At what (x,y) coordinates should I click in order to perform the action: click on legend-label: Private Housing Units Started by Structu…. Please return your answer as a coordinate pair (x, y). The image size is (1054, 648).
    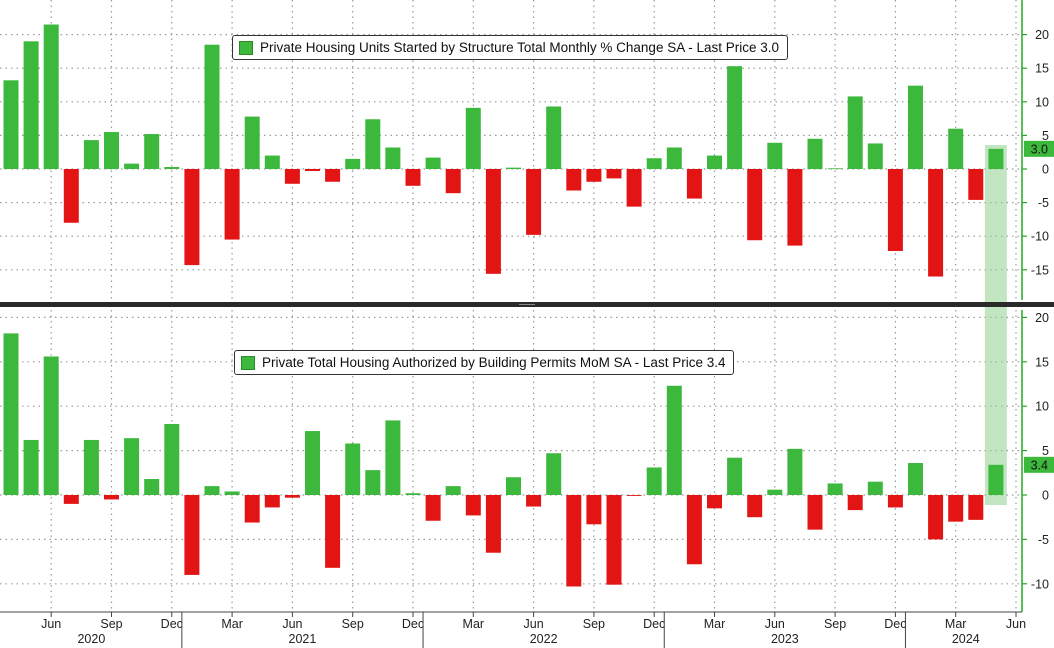
    Looking at the image, I should click on (520, 47).